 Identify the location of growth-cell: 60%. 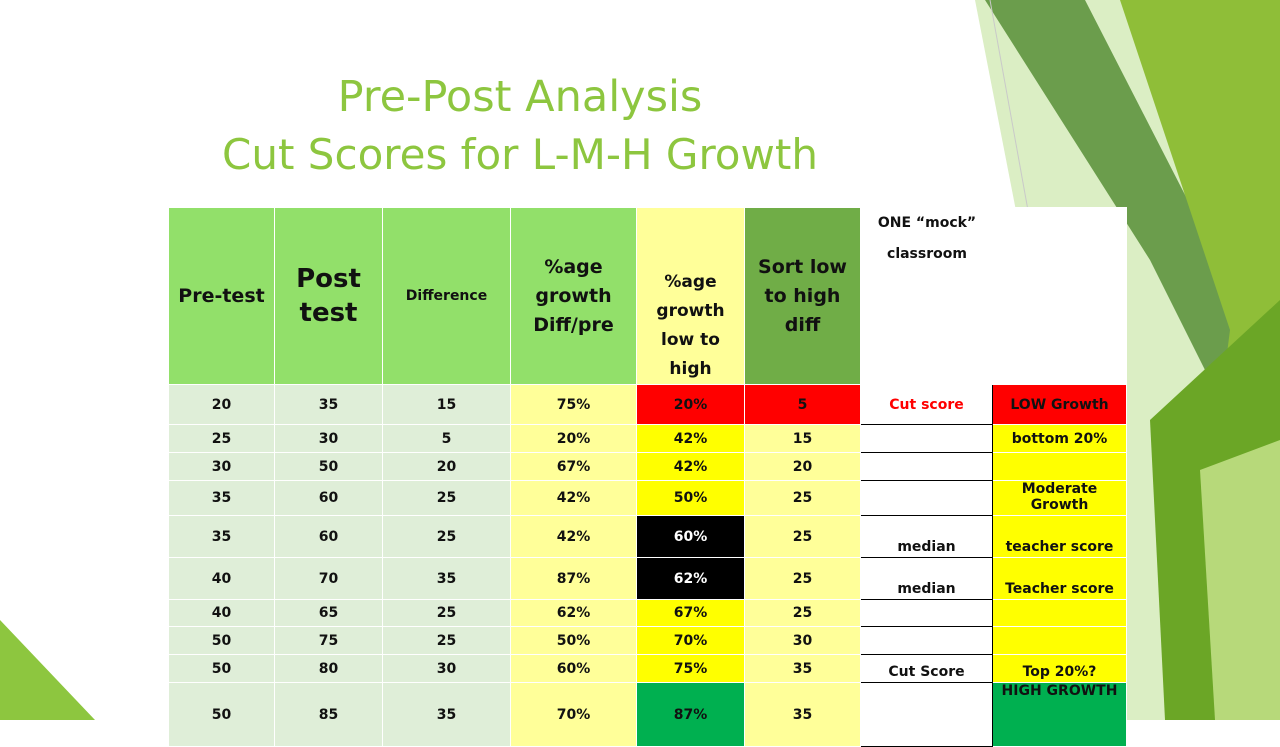
(573, 668).